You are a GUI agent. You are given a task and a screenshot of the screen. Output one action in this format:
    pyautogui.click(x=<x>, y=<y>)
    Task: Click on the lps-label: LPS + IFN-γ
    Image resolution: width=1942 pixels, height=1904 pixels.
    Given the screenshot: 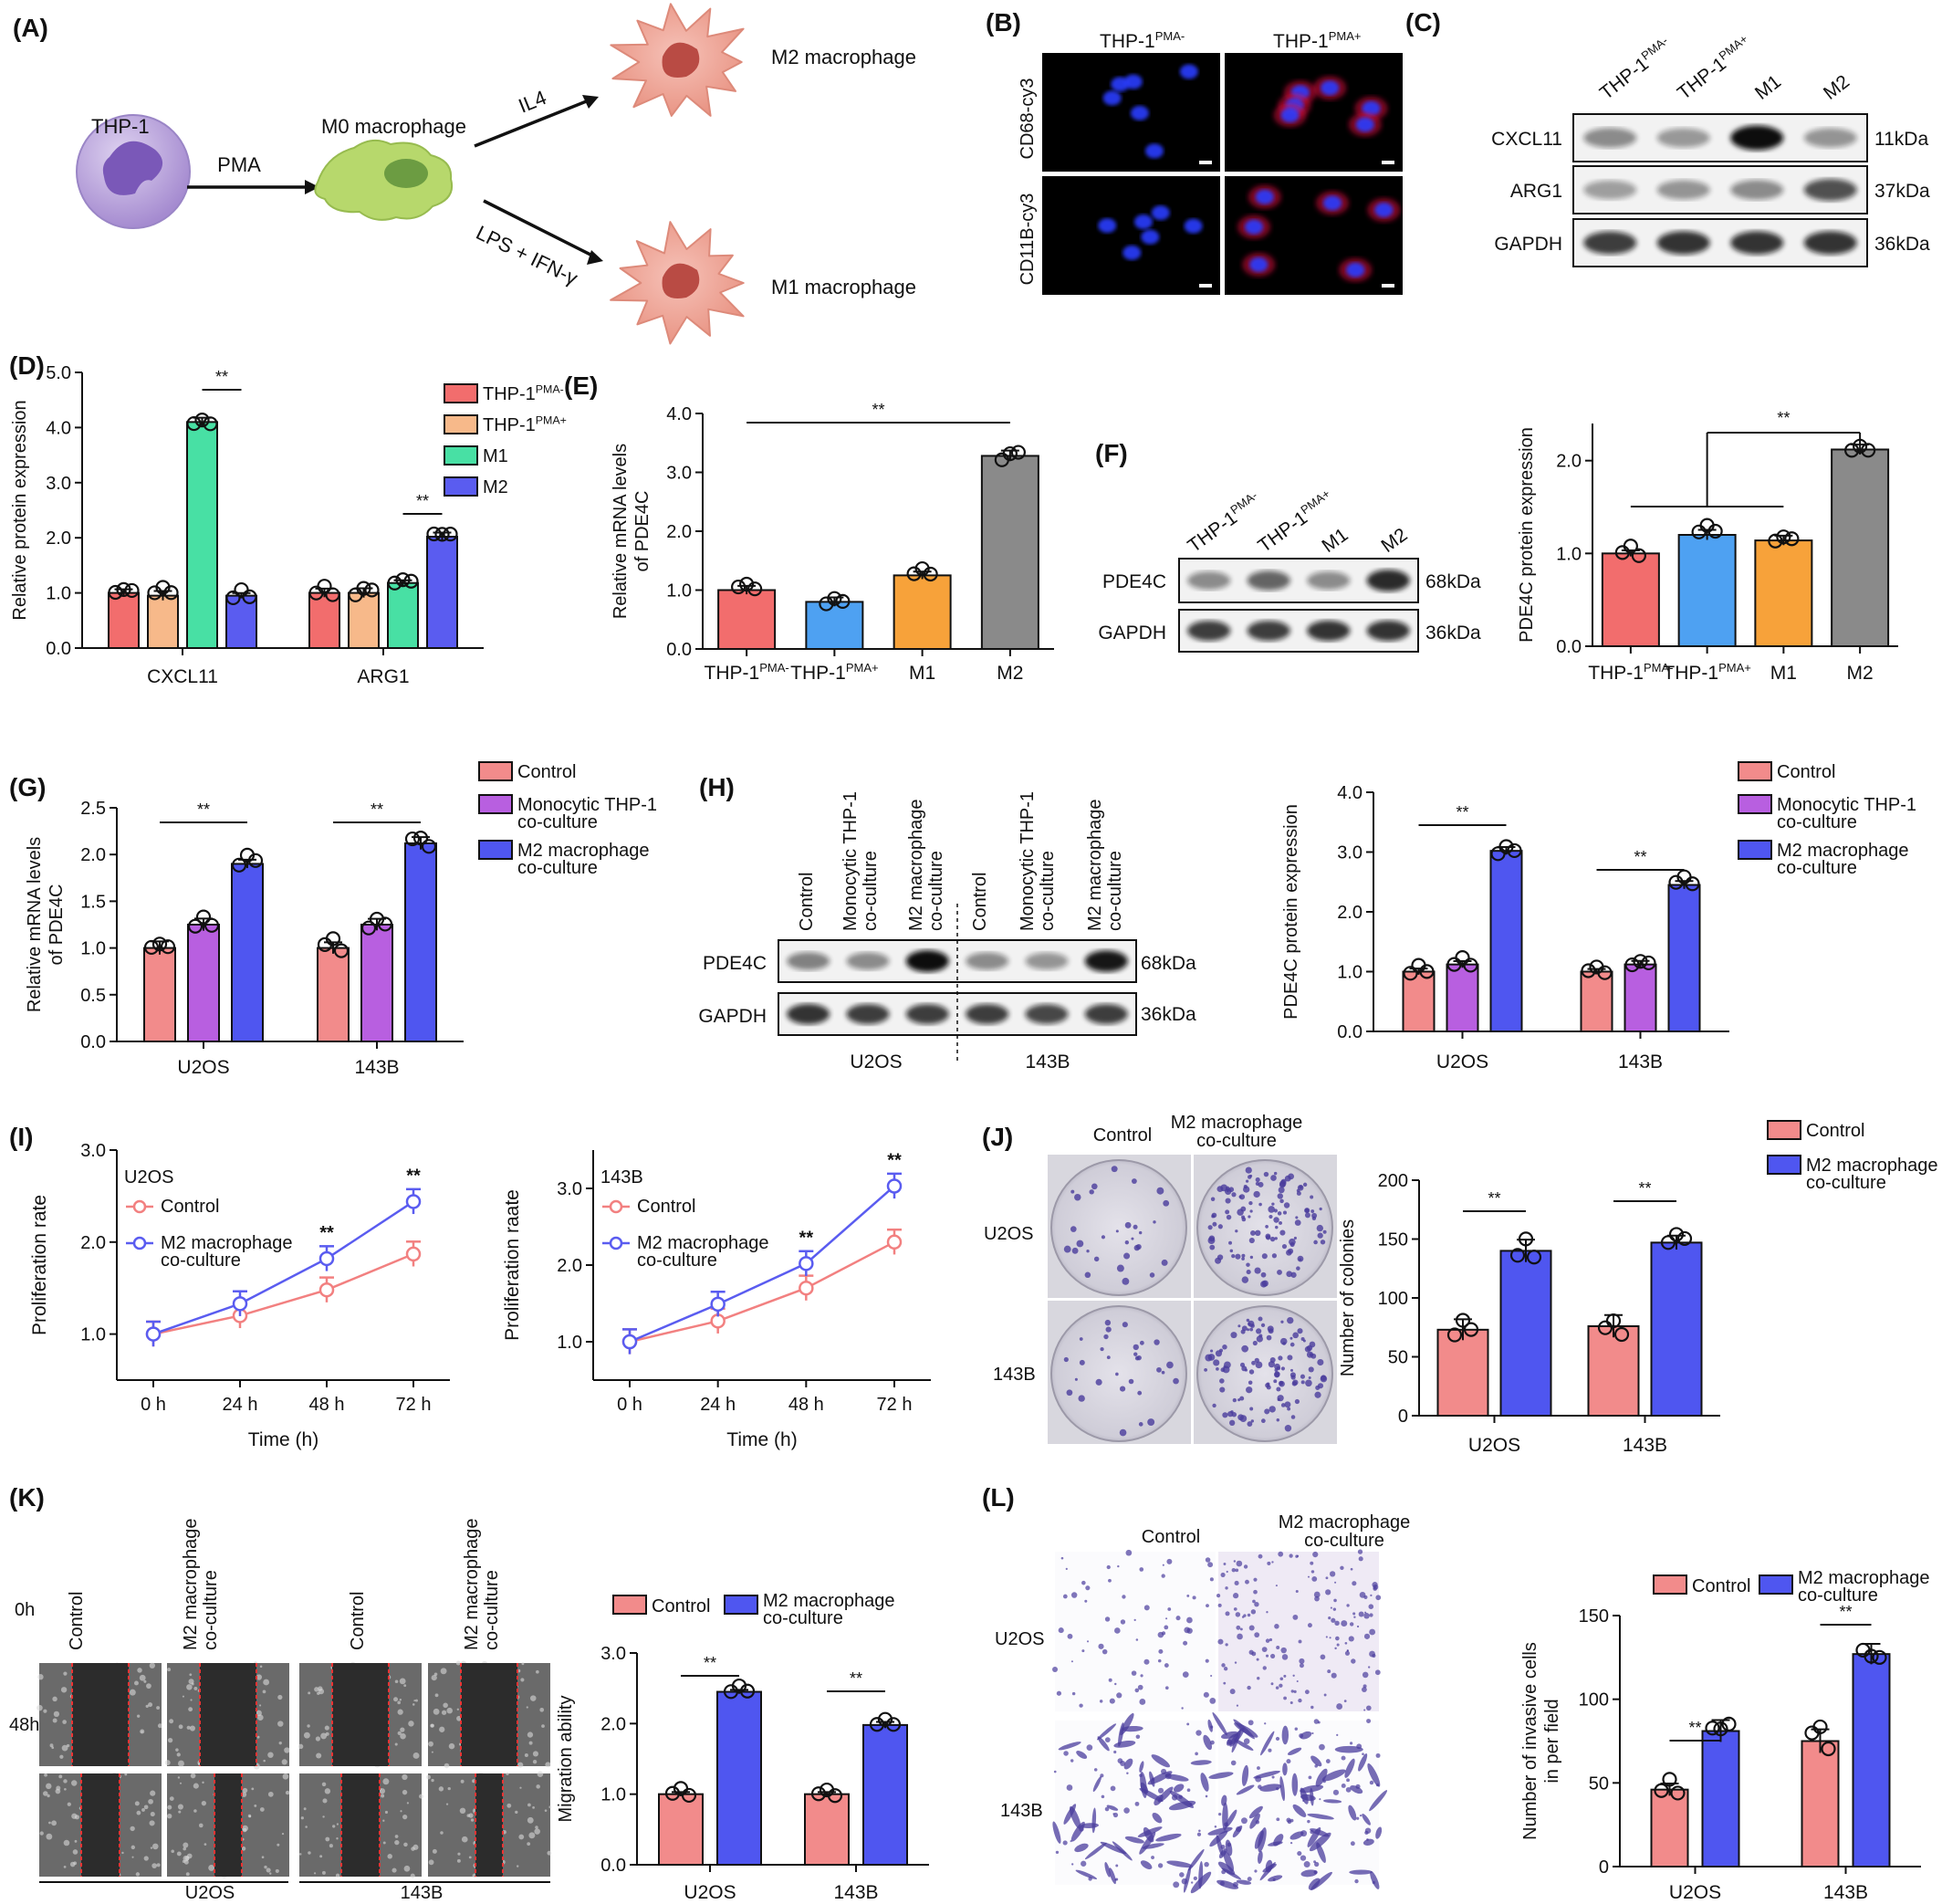 What is the action you would take?
    pyautogui.click(x=527, y=255)
    